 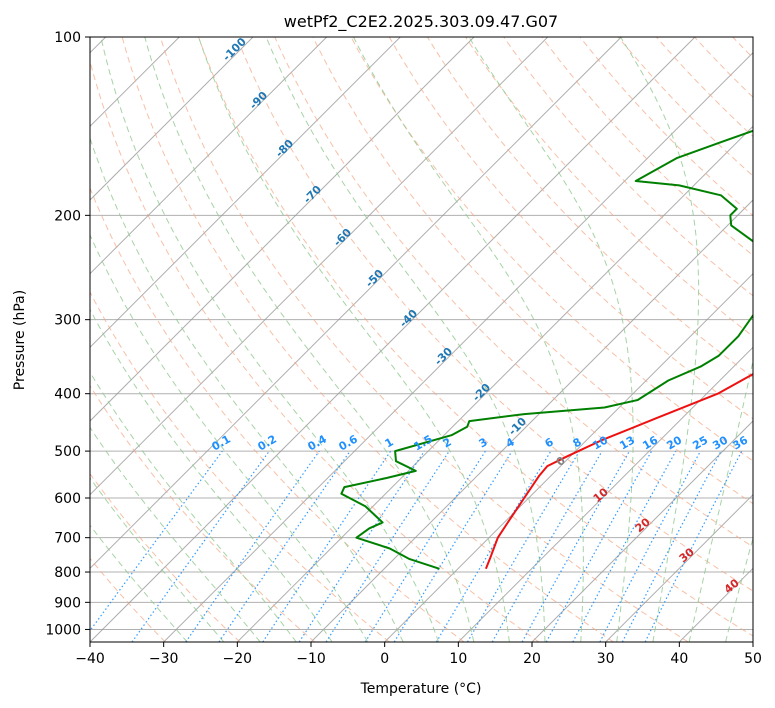 What do you see at coordinates (90, 659) in the screenshot?
I see `x-tick-label: −40` at bounding box center [90, 659].